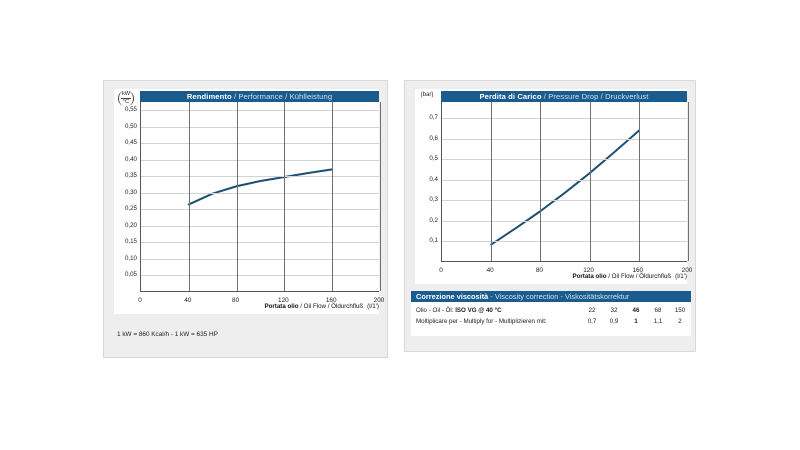 The image size is (800, 450). Describe the element at coordinates (614, 321) in the screenshot. I see `multiplier-value: 0,9` at that location.